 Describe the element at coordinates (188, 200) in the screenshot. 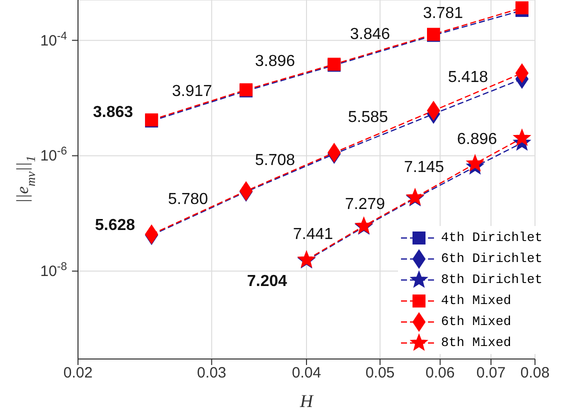

I see `annotation: 5.780` at that location.